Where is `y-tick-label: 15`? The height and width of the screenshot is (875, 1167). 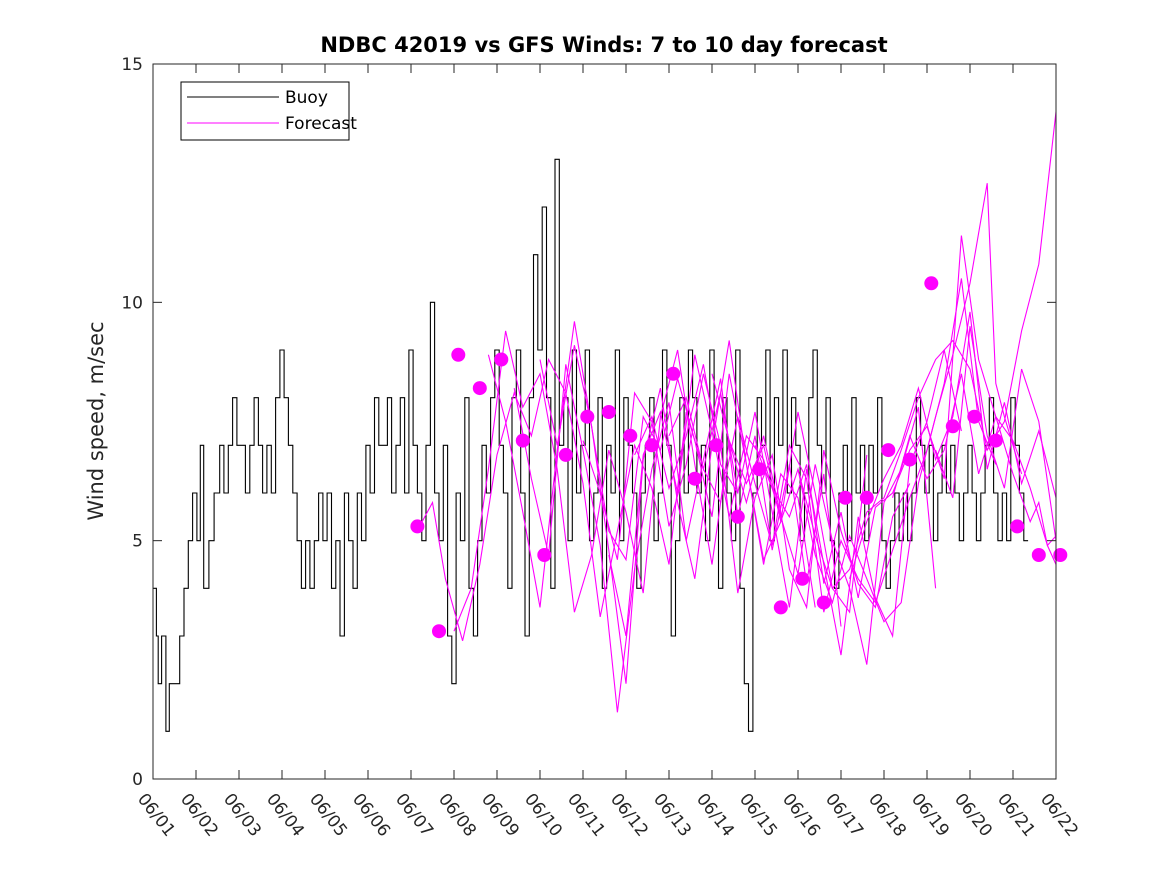 y-tick-label: 15 is located at coordinates (132, 65).